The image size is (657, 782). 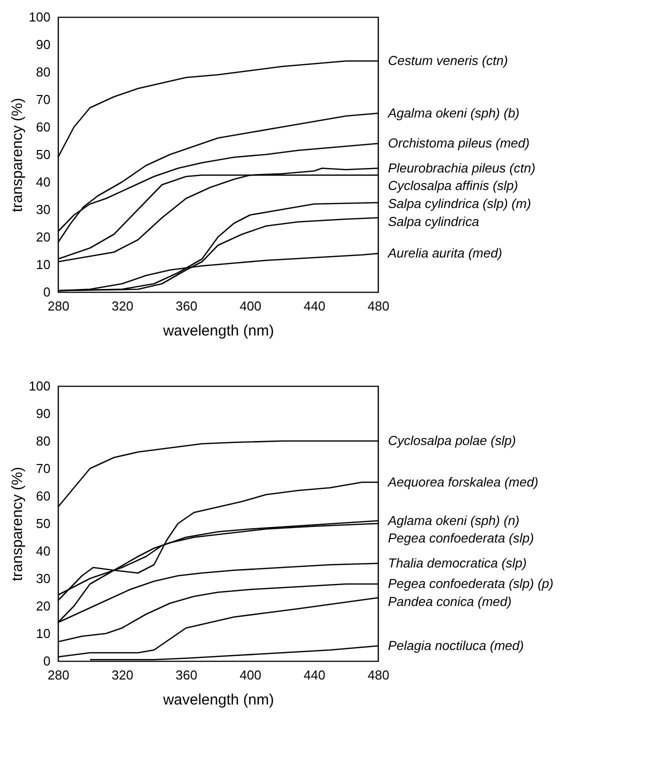 I want to click on series-label: Pegea confoederata (slp), so click(x=461, y=538).